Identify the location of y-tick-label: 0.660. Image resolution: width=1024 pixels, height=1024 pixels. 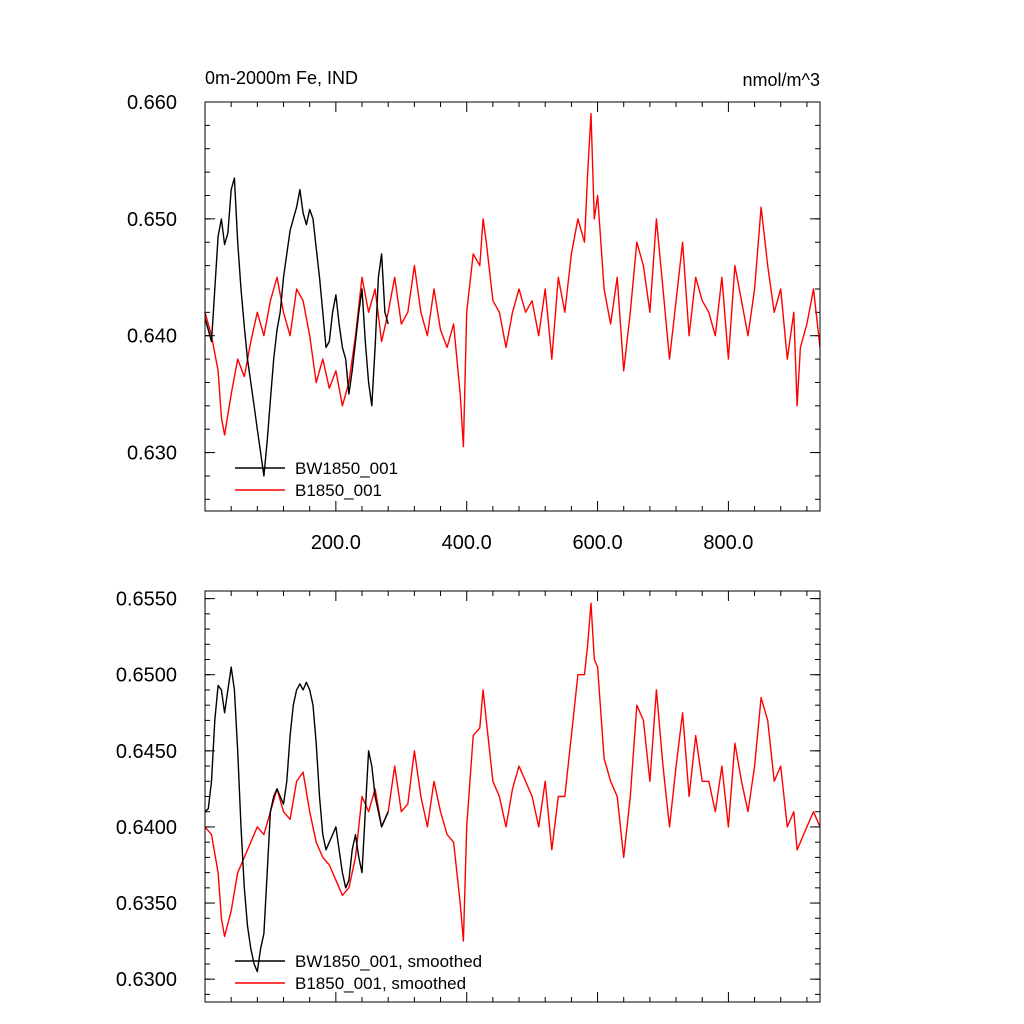
(152, 103).